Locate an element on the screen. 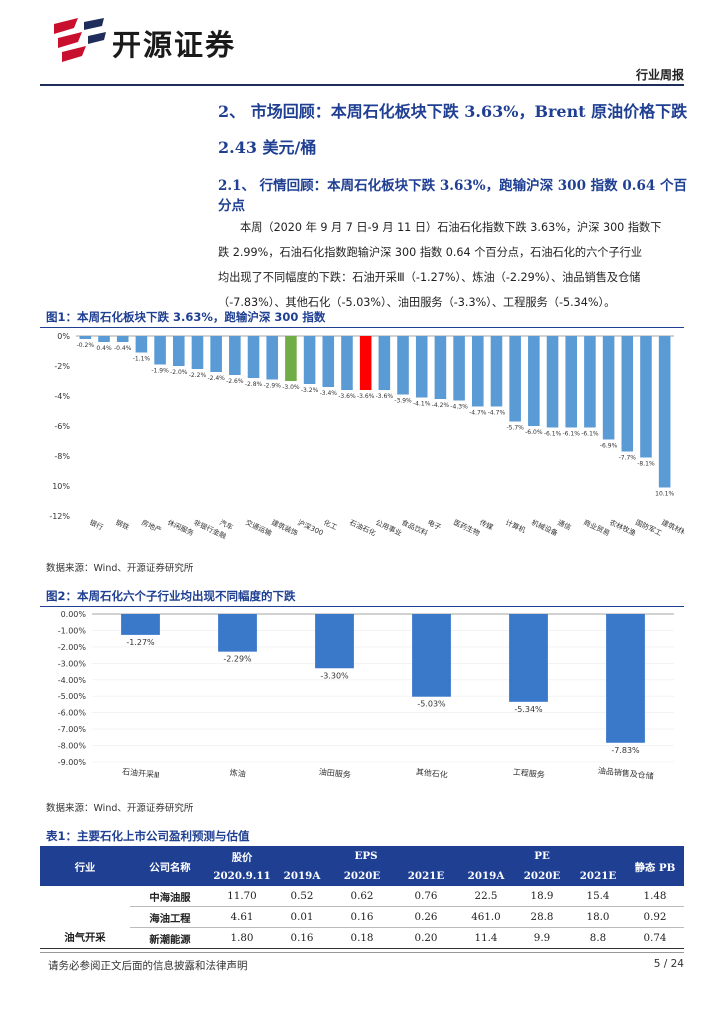 This screenshot has width=724, height=1024. category-label: 国防军工 is located at coordinates (648, 528).